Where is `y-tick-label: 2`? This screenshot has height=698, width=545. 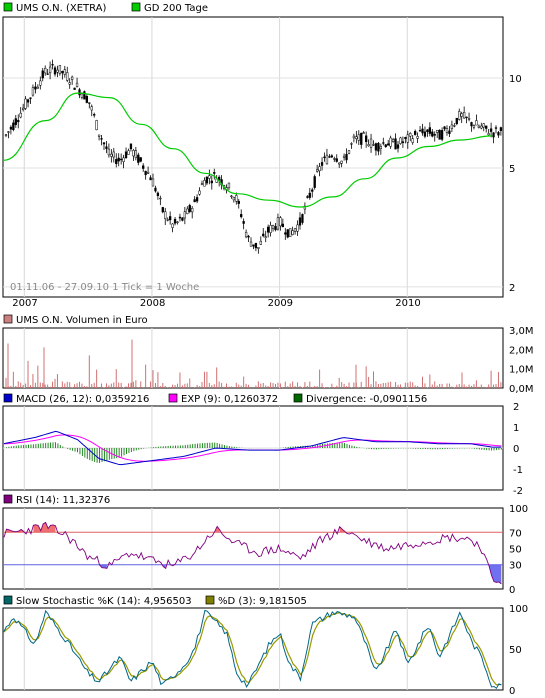 y-tick-label: 2 is located at coordinates (516, 407).